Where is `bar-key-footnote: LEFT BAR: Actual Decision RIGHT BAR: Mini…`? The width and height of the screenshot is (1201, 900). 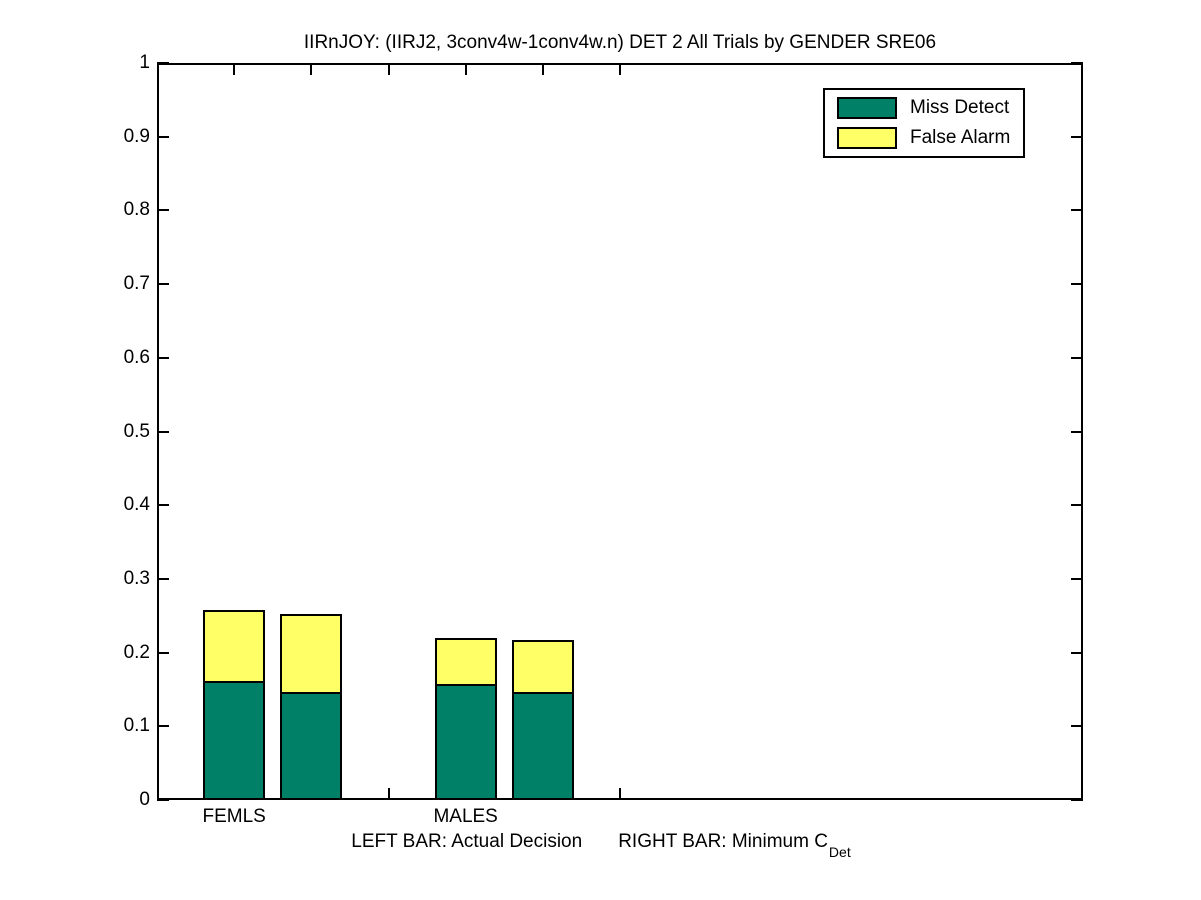 bar-key-footnote: LEFT BAR: Actual Decision RIGHT BAR: Mini… is located at coordinates (600, 844).